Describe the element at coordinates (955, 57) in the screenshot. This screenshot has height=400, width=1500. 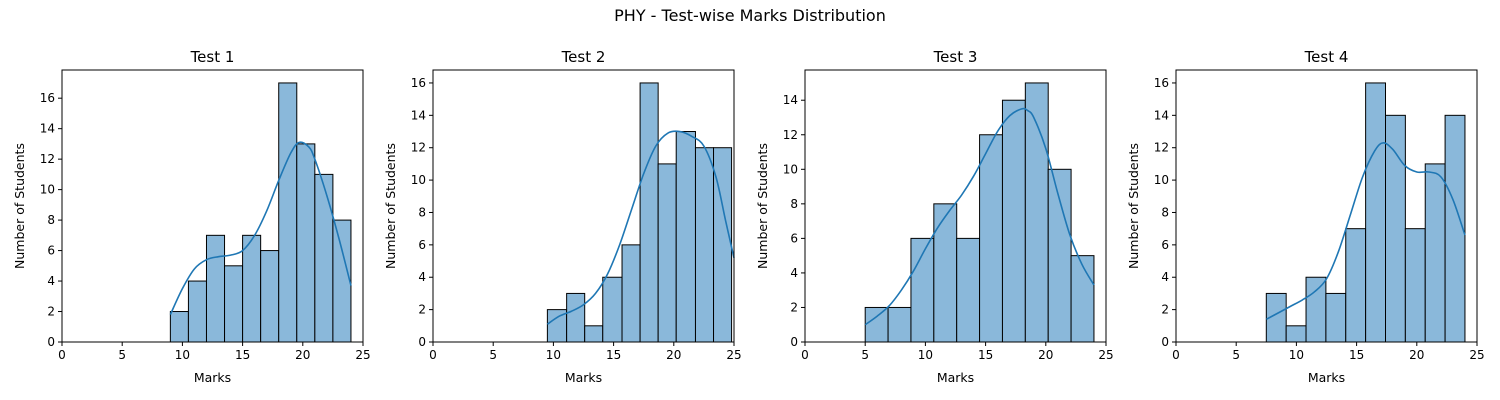
I see `subplot-title: Test 3` at that location.